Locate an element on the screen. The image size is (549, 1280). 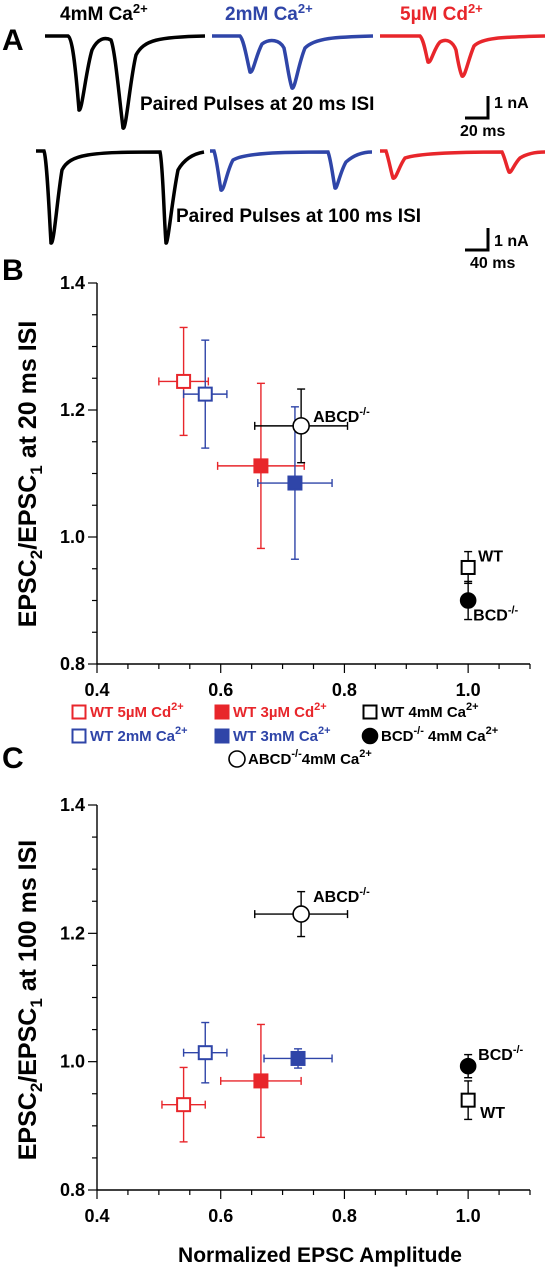
y-tick-label-c: 1.4 is located at coordinates (72, 805).